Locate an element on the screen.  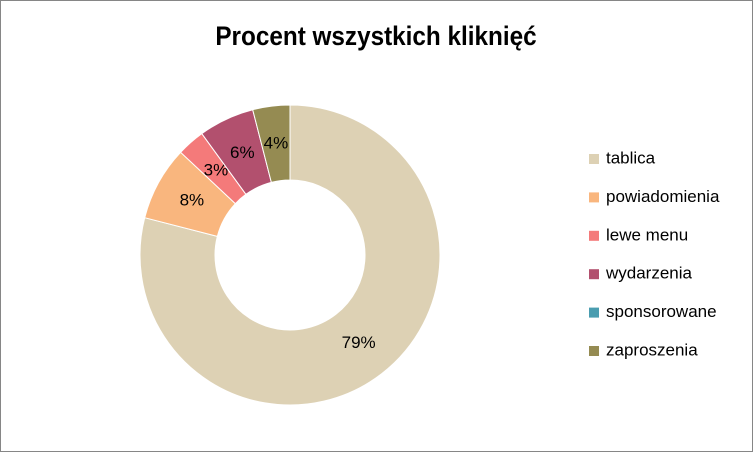
legend-label: lewe menu is located at coordinates (647, 234).